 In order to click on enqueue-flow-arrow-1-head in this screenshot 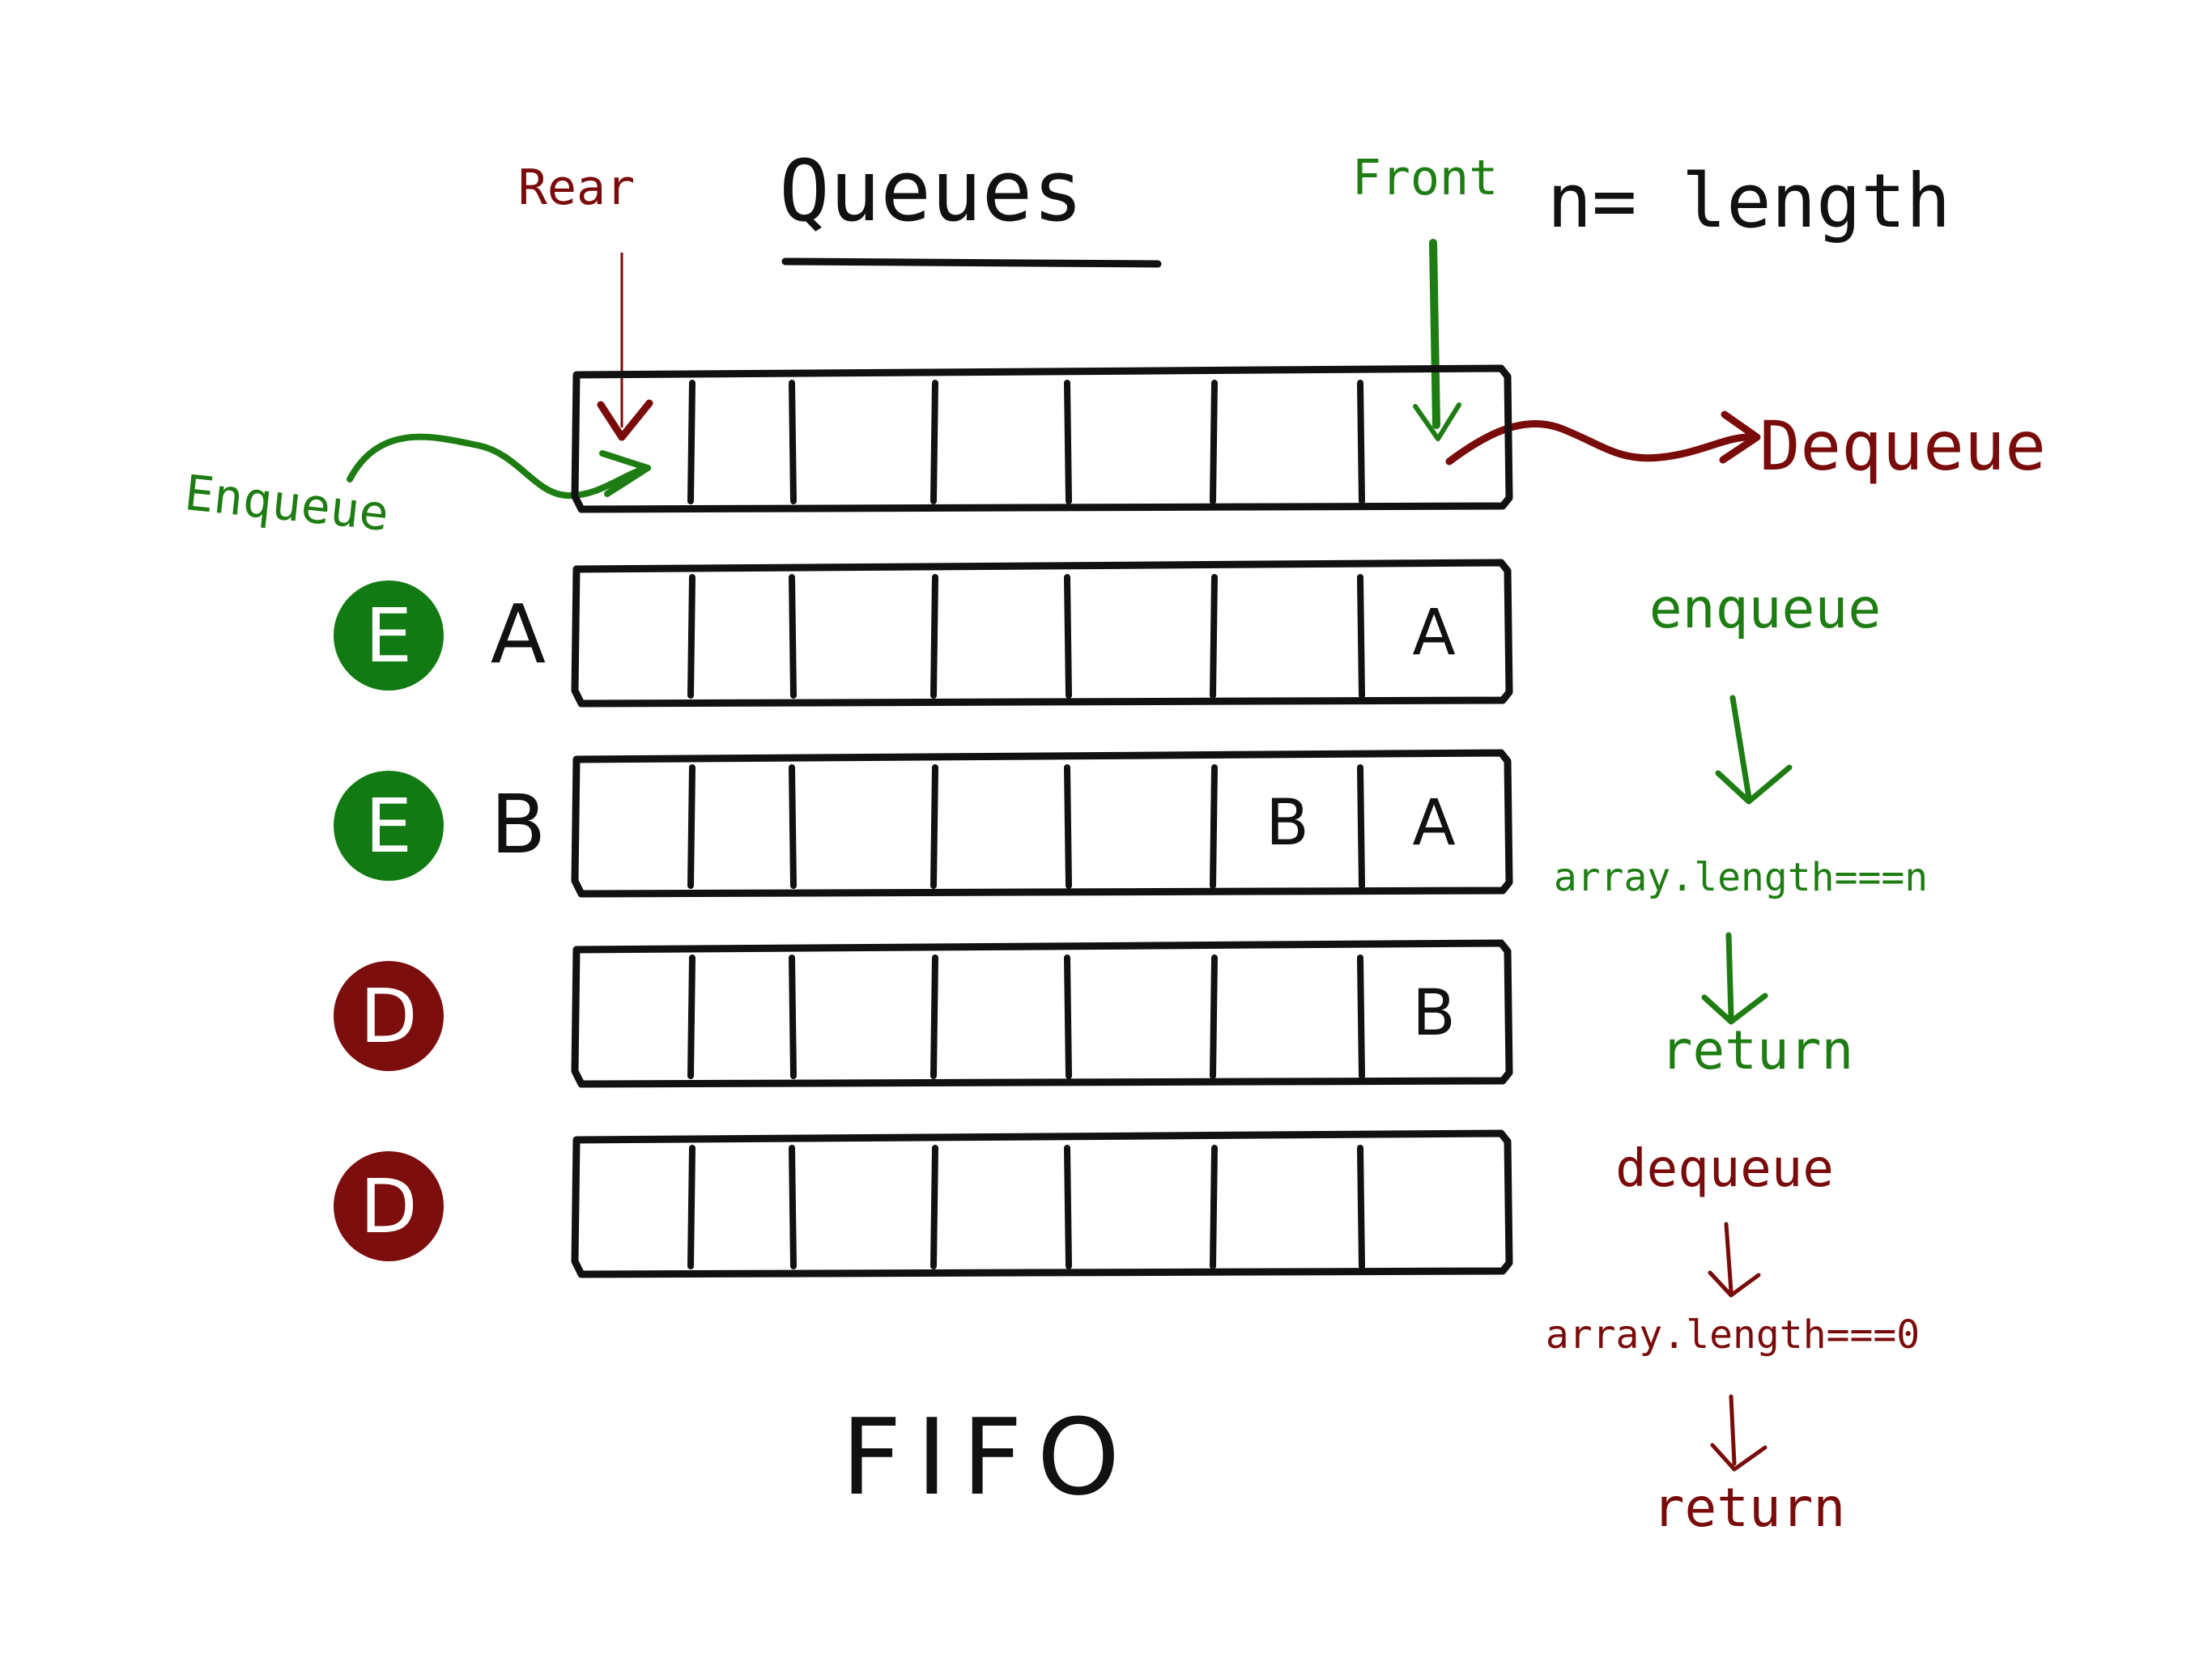, I will do `click(1754, 784)`.